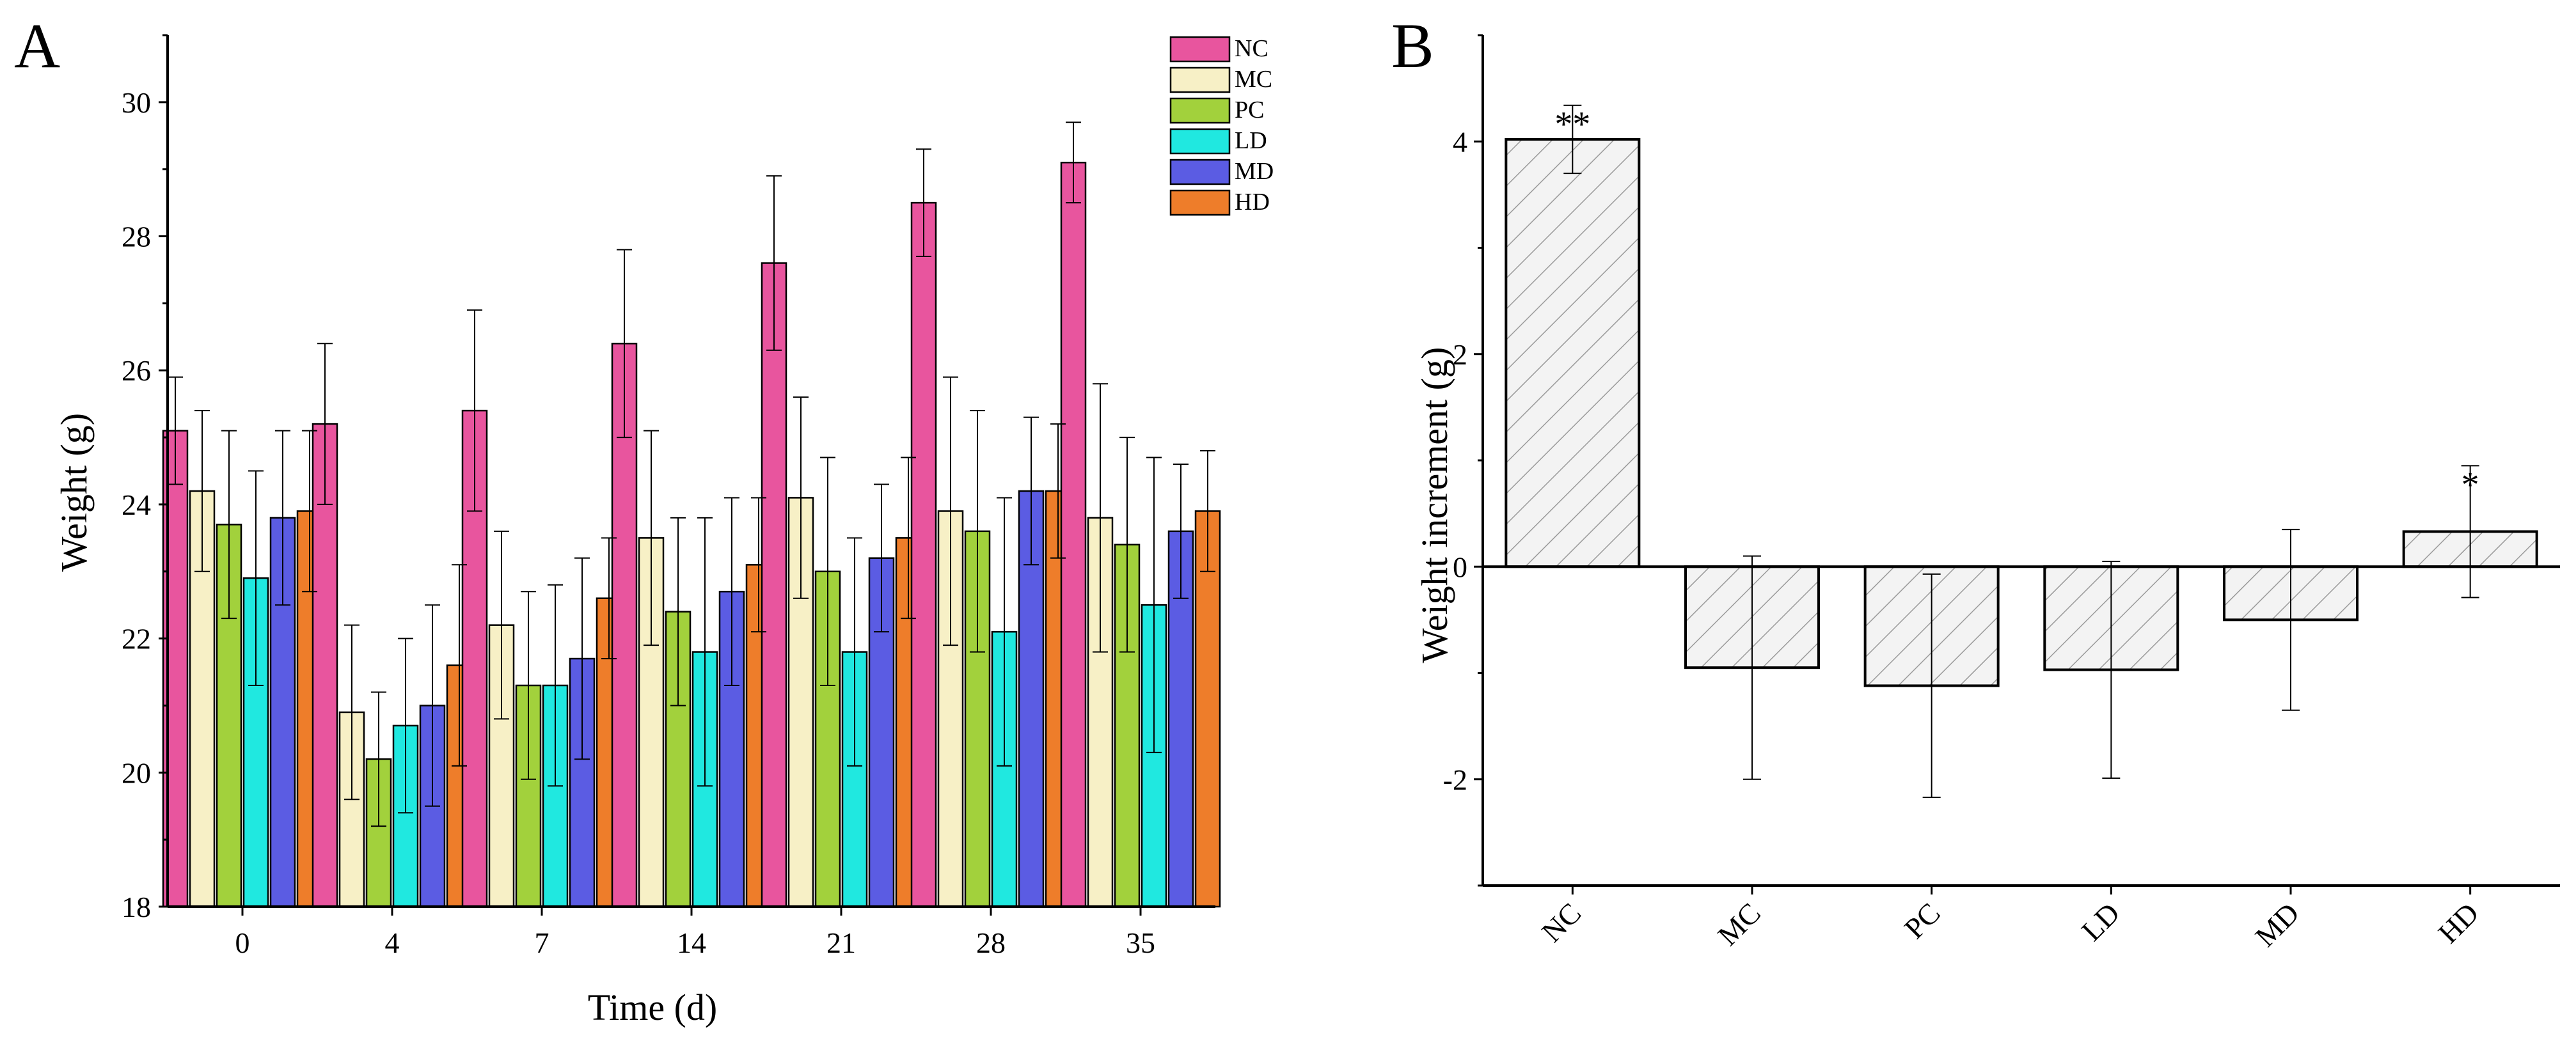 Image resolution: width=2576 pixels, height=1039 pixels. I want to click on bar-nc, so click(1573, 352).